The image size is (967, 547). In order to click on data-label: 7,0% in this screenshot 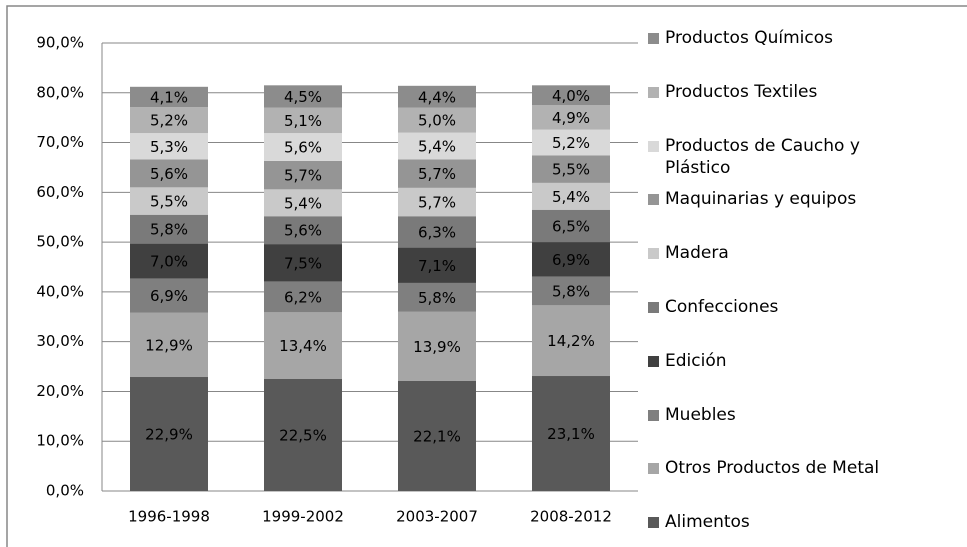, I will do `click(169, 262)`.